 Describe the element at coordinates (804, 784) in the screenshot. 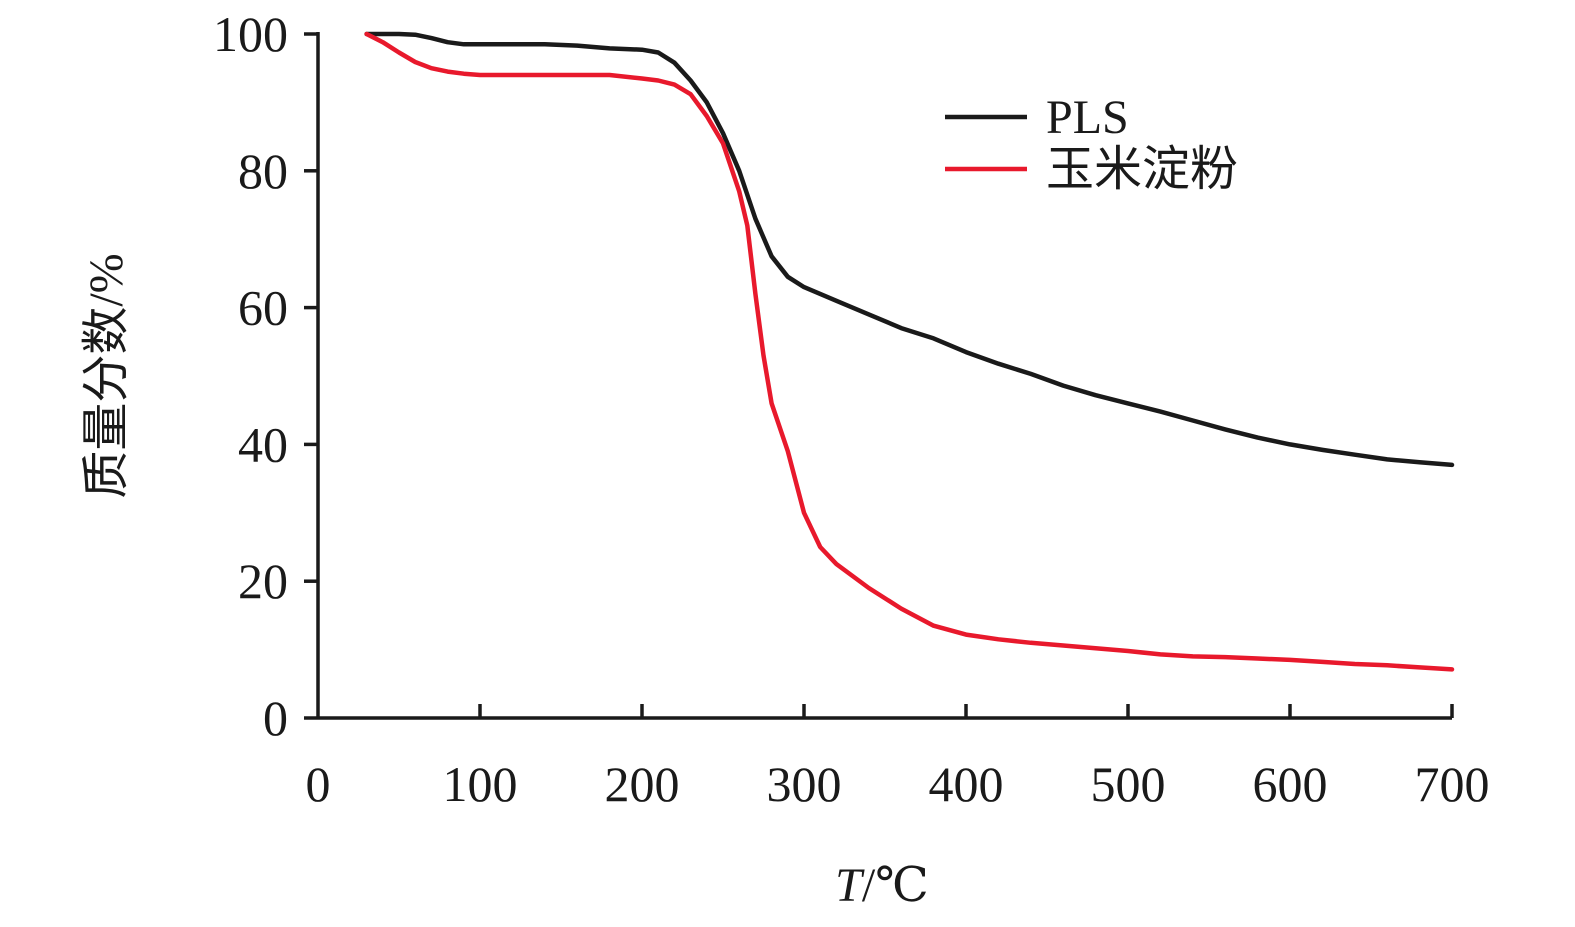

I see `x-tick-label-300: 300` at that location.